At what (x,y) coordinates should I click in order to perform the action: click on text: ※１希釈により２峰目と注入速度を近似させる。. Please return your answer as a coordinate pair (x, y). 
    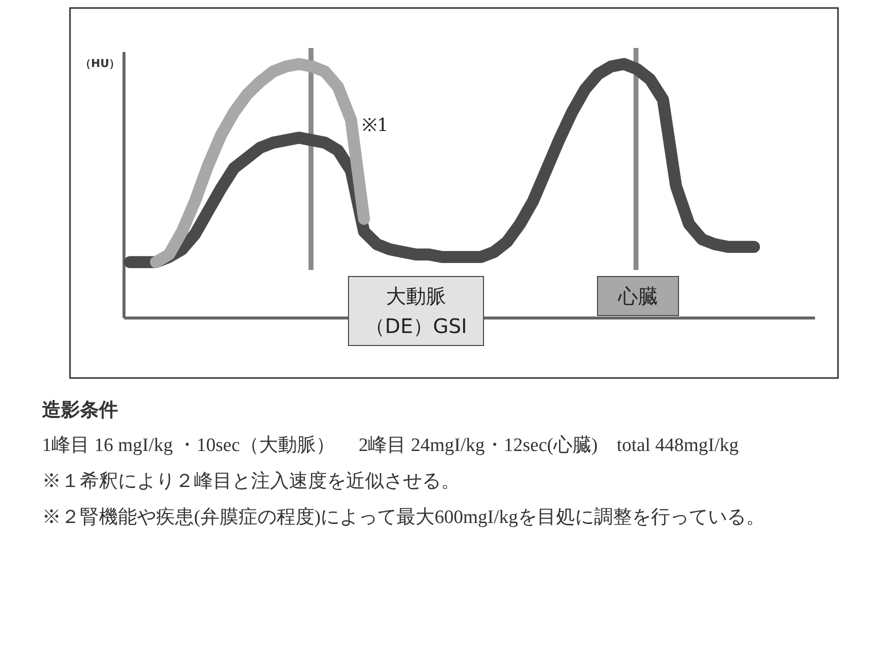
    Looking at the image, I should click on (251, 482).